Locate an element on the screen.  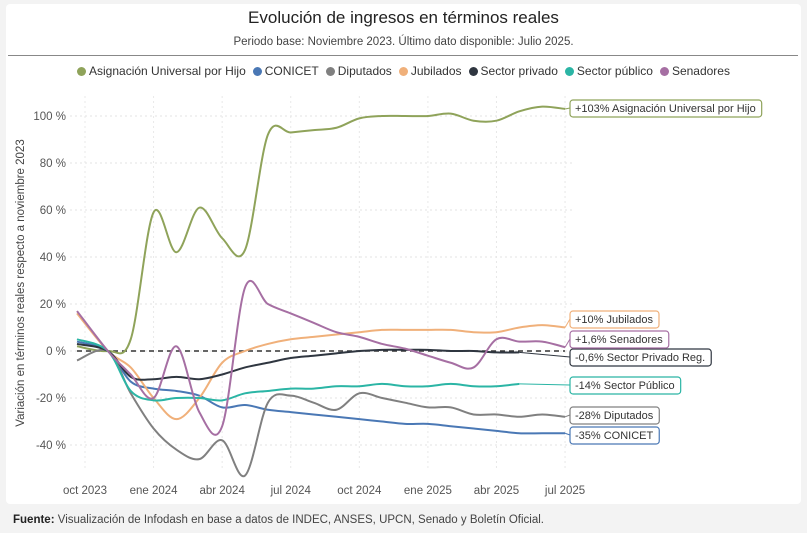
end-label: +103% Asignación Universal por Hijo is located at coordinates (666, 108).